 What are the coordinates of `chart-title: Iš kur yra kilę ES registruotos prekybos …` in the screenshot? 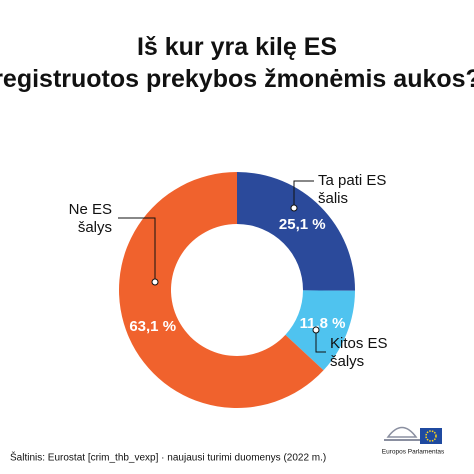 It's located at (237, 63).